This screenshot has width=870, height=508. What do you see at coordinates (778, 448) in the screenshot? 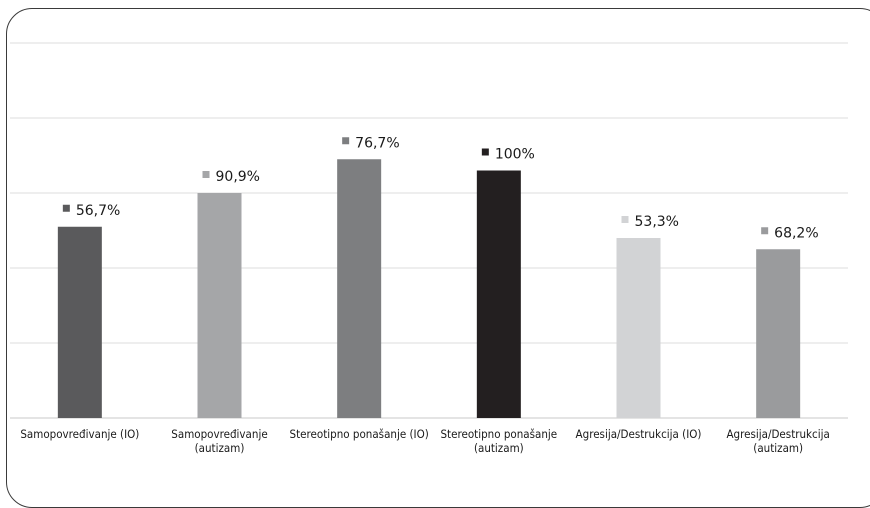
I see `category-label-6: (autizam)` at bounding box center [778, 448].